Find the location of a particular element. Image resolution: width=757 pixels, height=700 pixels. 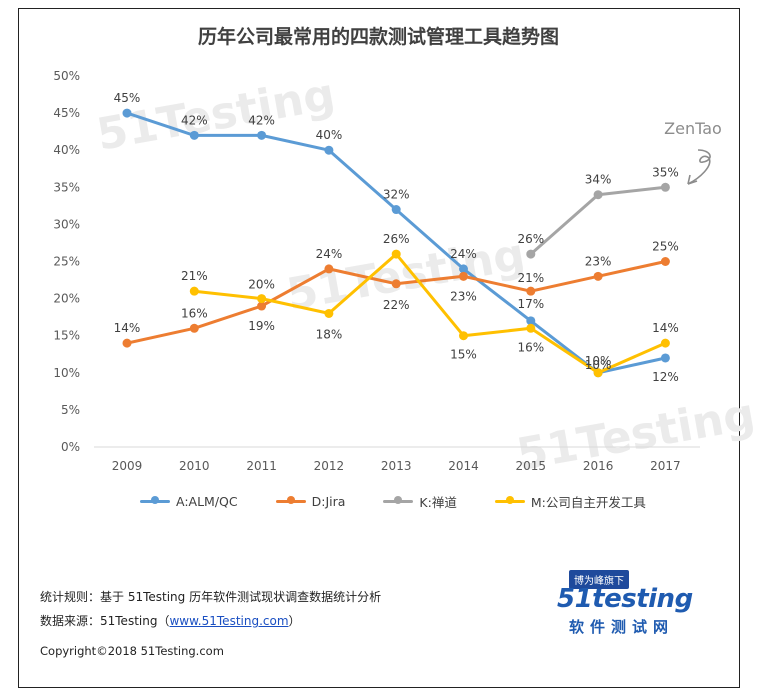

brand-logo: 博为峰旗下 51testing 软件测试网 is located at coordinates (624, 604).